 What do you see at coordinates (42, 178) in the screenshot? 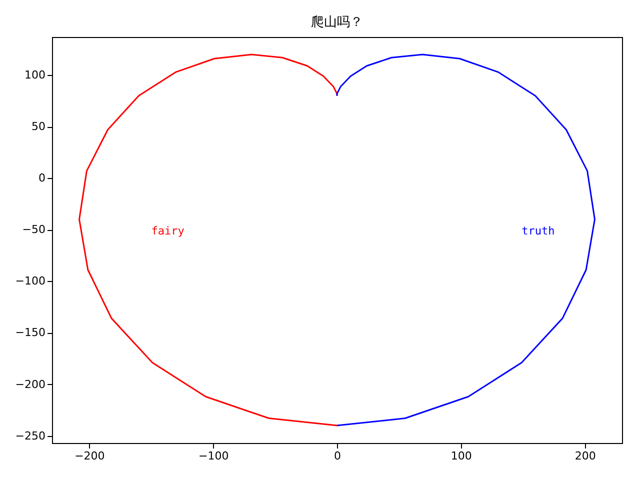
I see `y-tick-label: 0` at bounding box center [42, 178].